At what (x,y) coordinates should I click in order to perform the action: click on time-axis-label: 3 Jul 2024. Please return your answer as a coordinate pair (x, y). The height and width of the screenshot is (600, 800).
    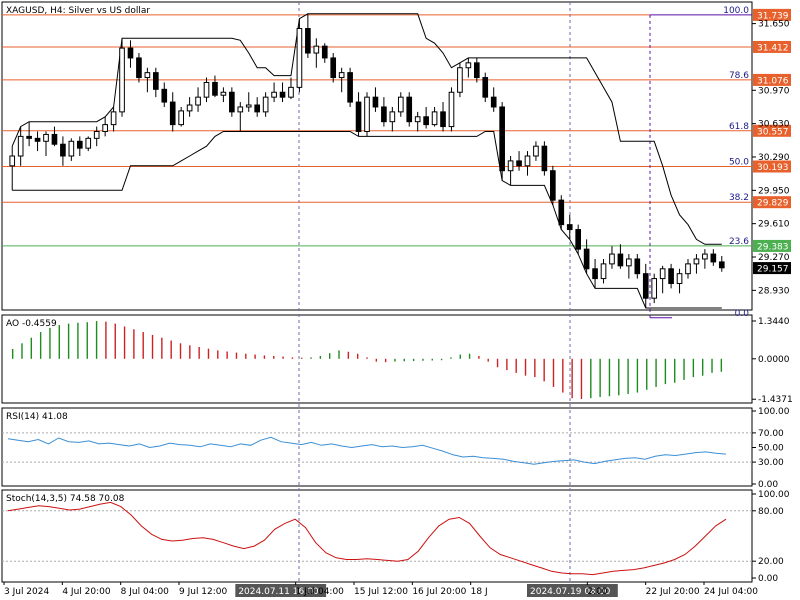
    Looking at the image, I should click on (26, 592).